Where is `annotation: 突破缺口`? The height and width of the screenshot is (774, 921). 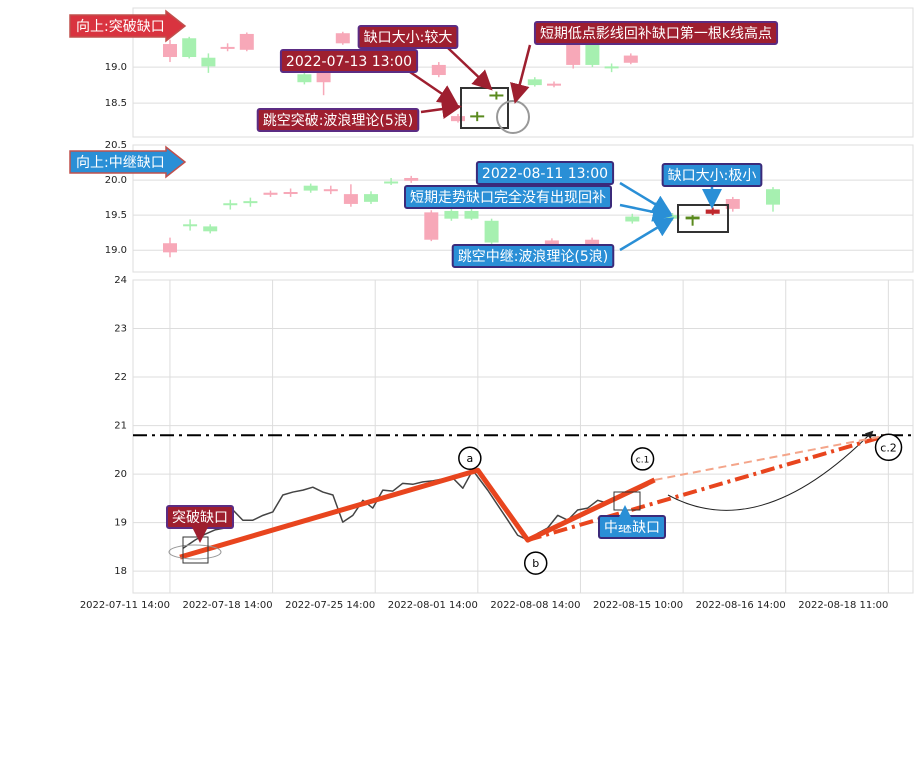
annotation: 突破缺口 is located at coordinates (200, 518).